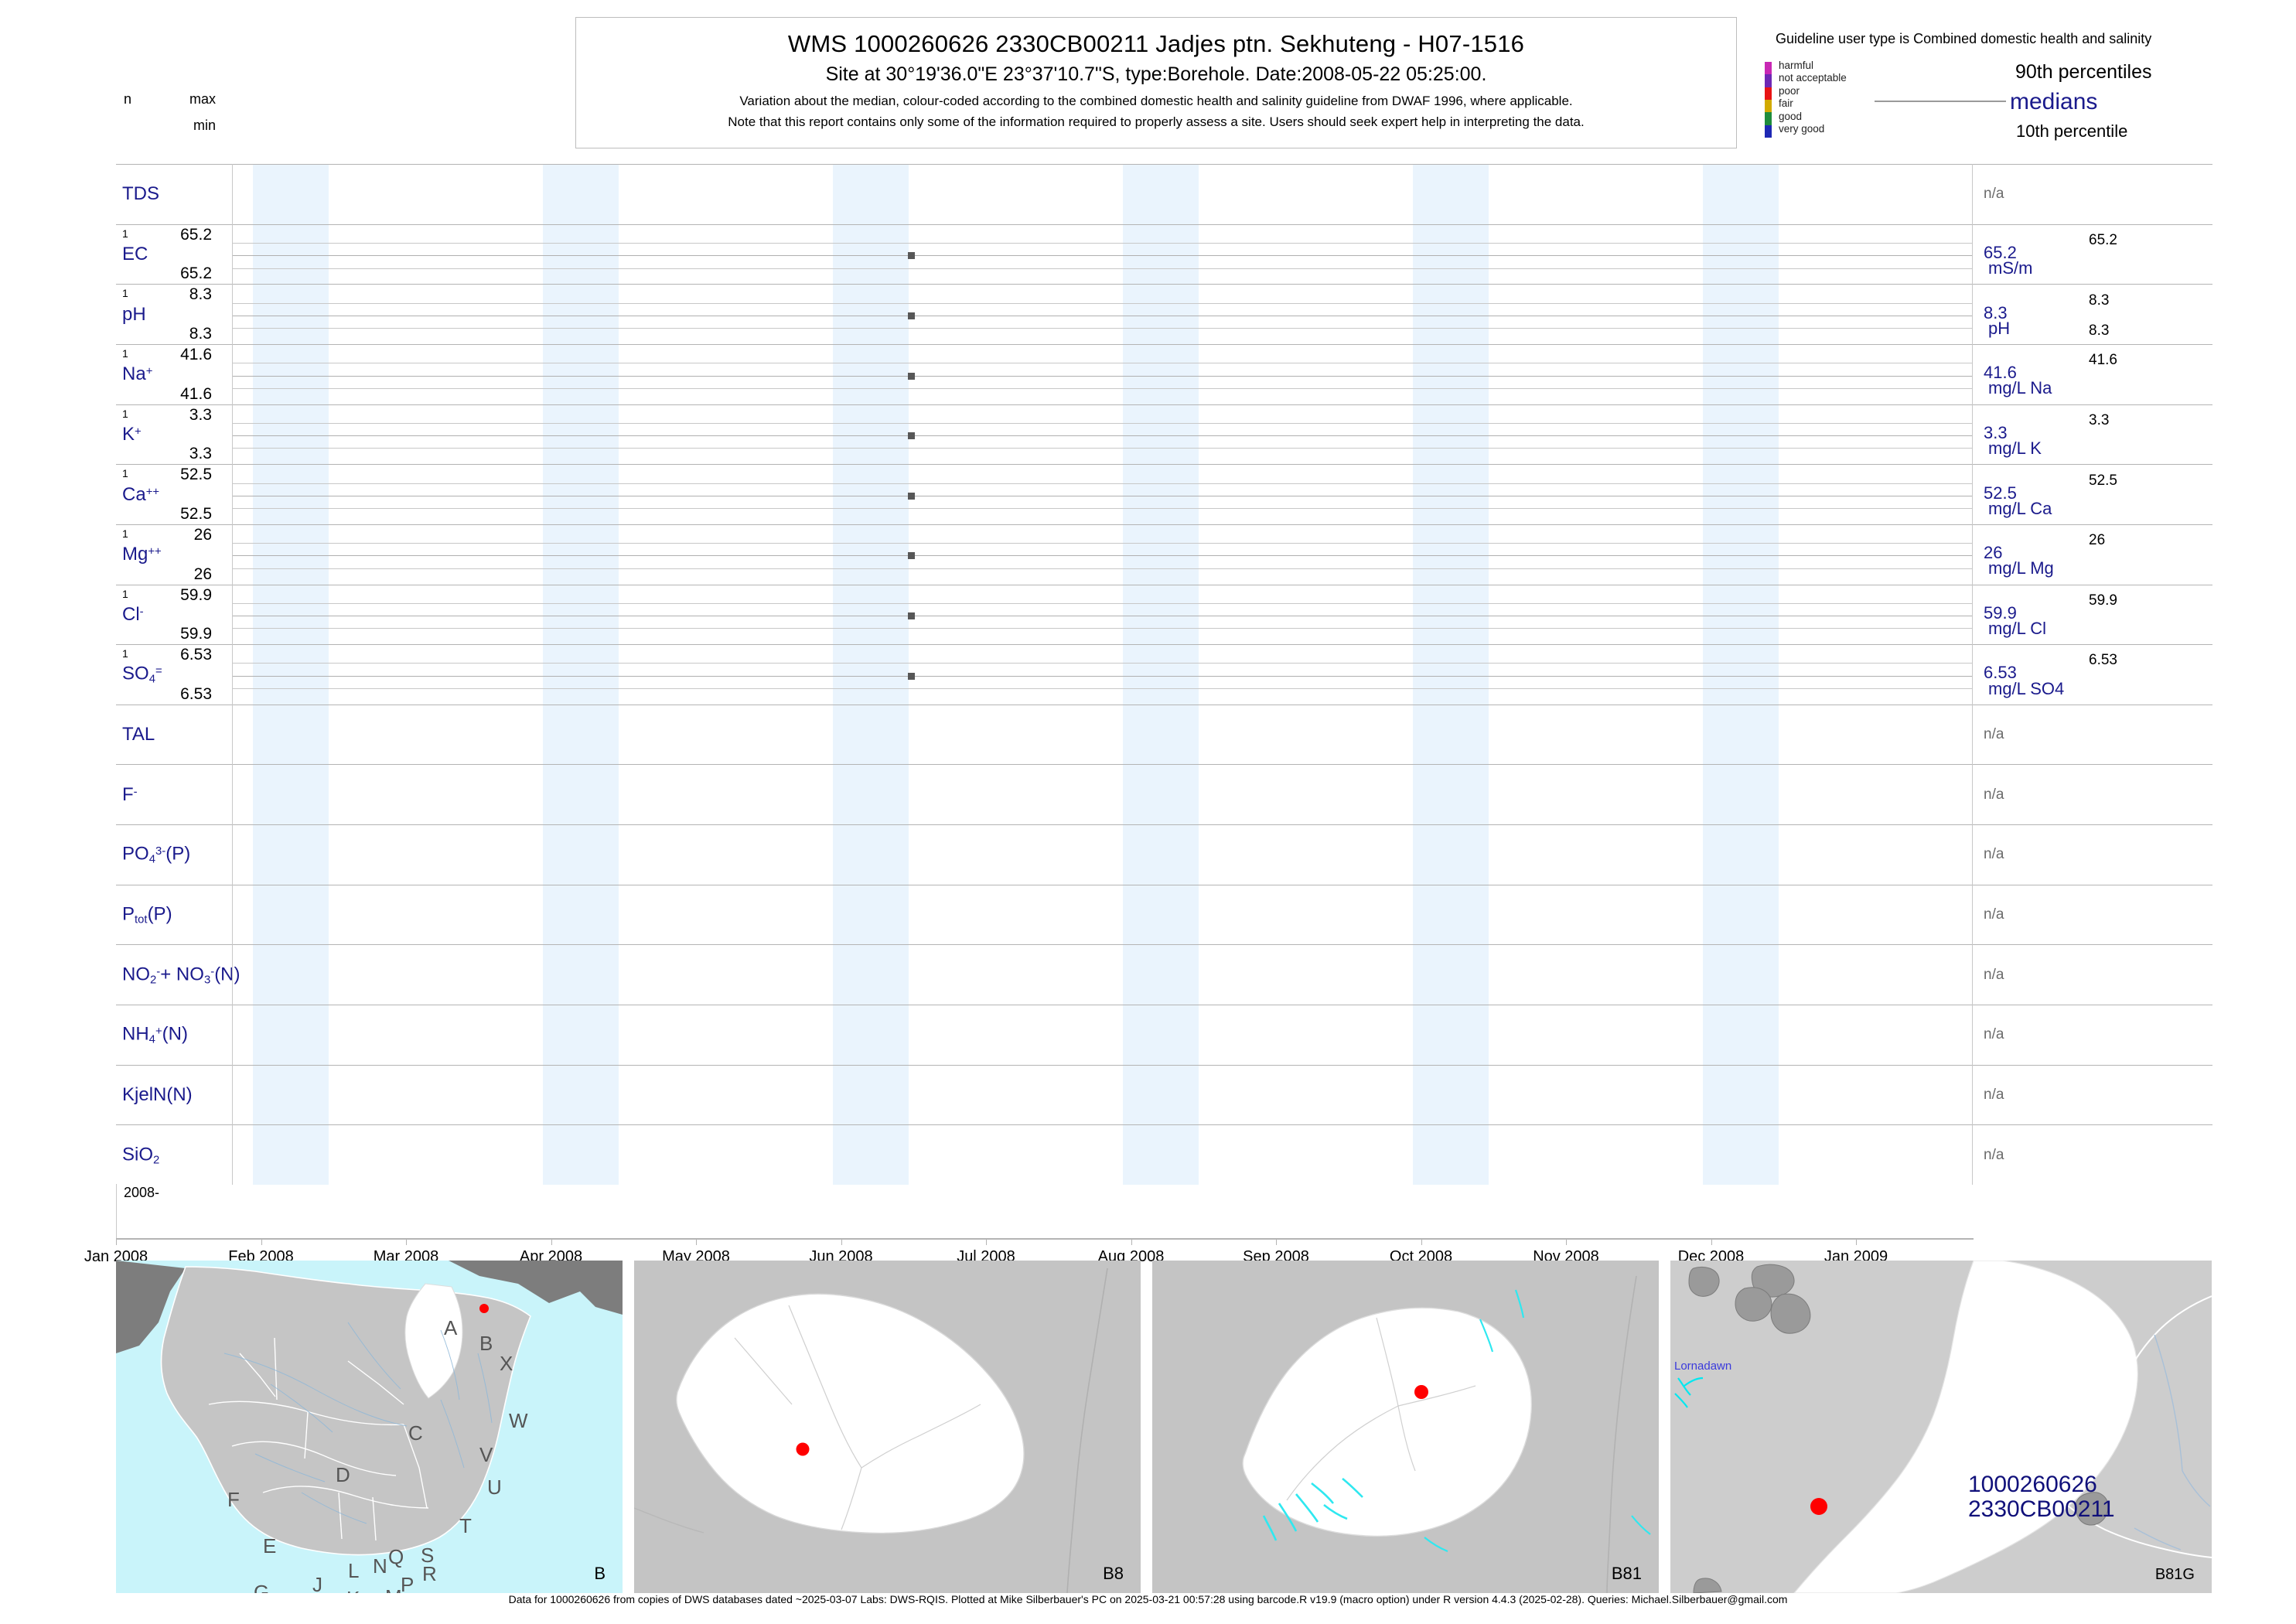  Describe the element at coordinates (1102, 314) in the screenshot. I see `plot-row-pH` at that location.